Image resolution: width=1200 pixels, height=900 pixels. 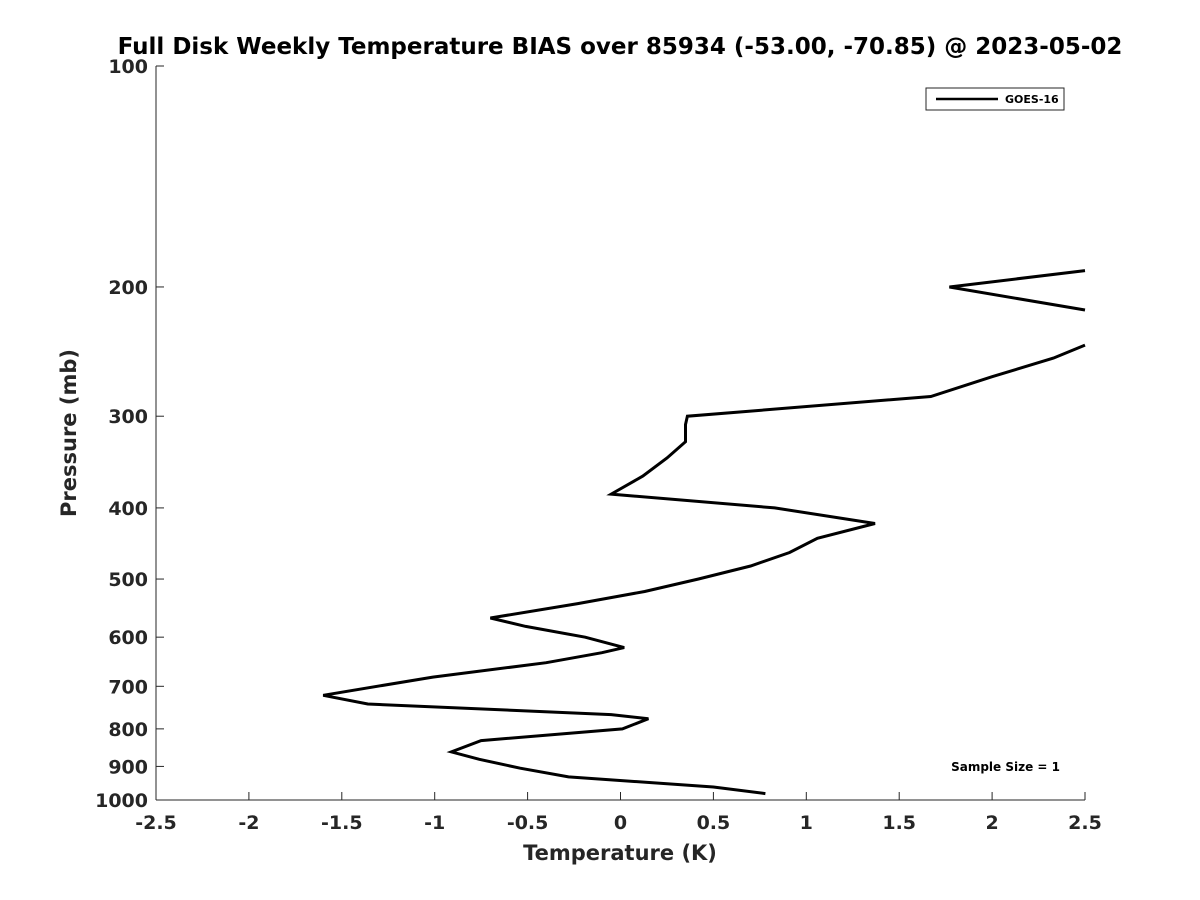 What do you see at coordinates (714, 823) in the screenshot?
I see `x-tick-label: 0.5` at bounding box center [714, 823].